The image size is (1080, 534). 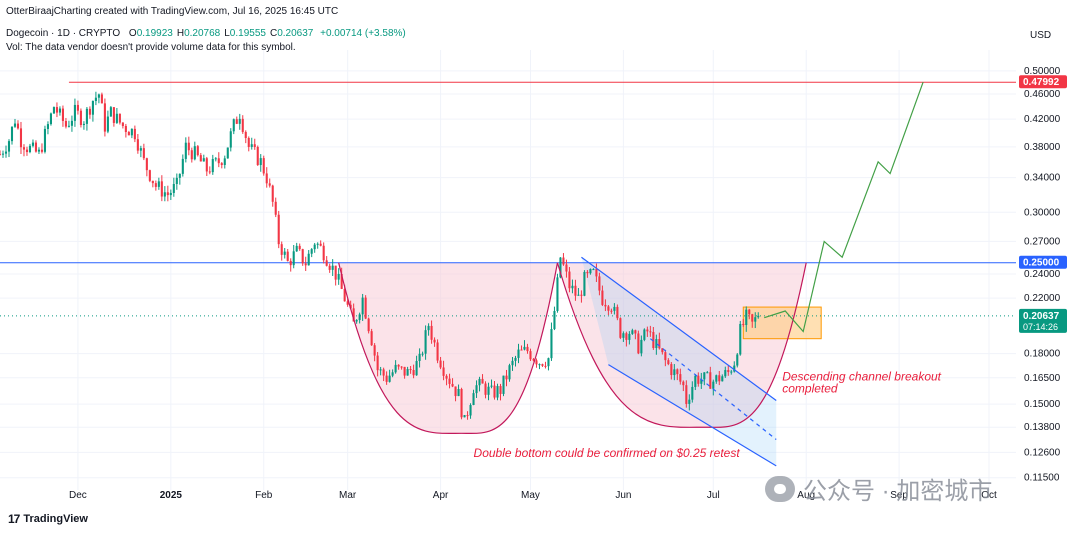 I want to click on time-axis: Dec 2025 Feb Mar Apr May Jun Jul Aug Sep Oct, so click(x=533, y=495).